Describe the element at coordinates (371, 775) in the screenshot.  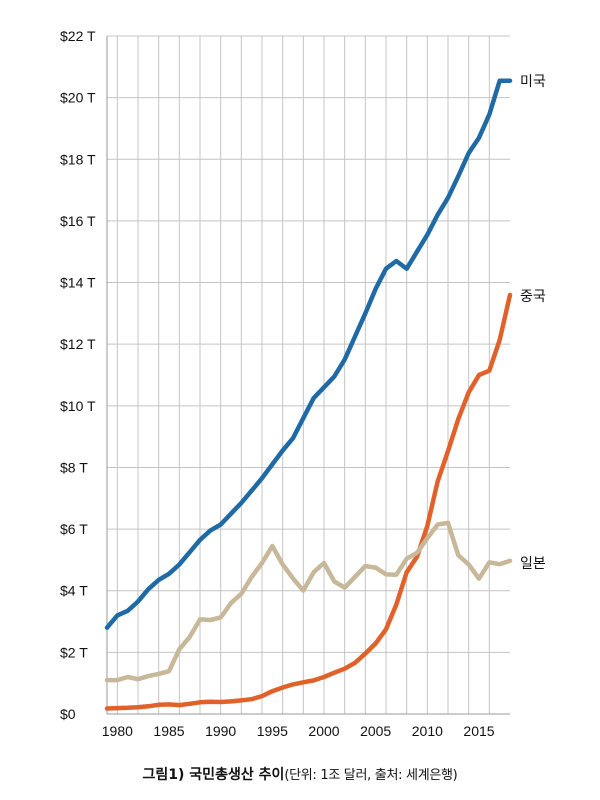
I see `caption-note: (단위: 1조 달러, 출처: 세계은행)` at that location.